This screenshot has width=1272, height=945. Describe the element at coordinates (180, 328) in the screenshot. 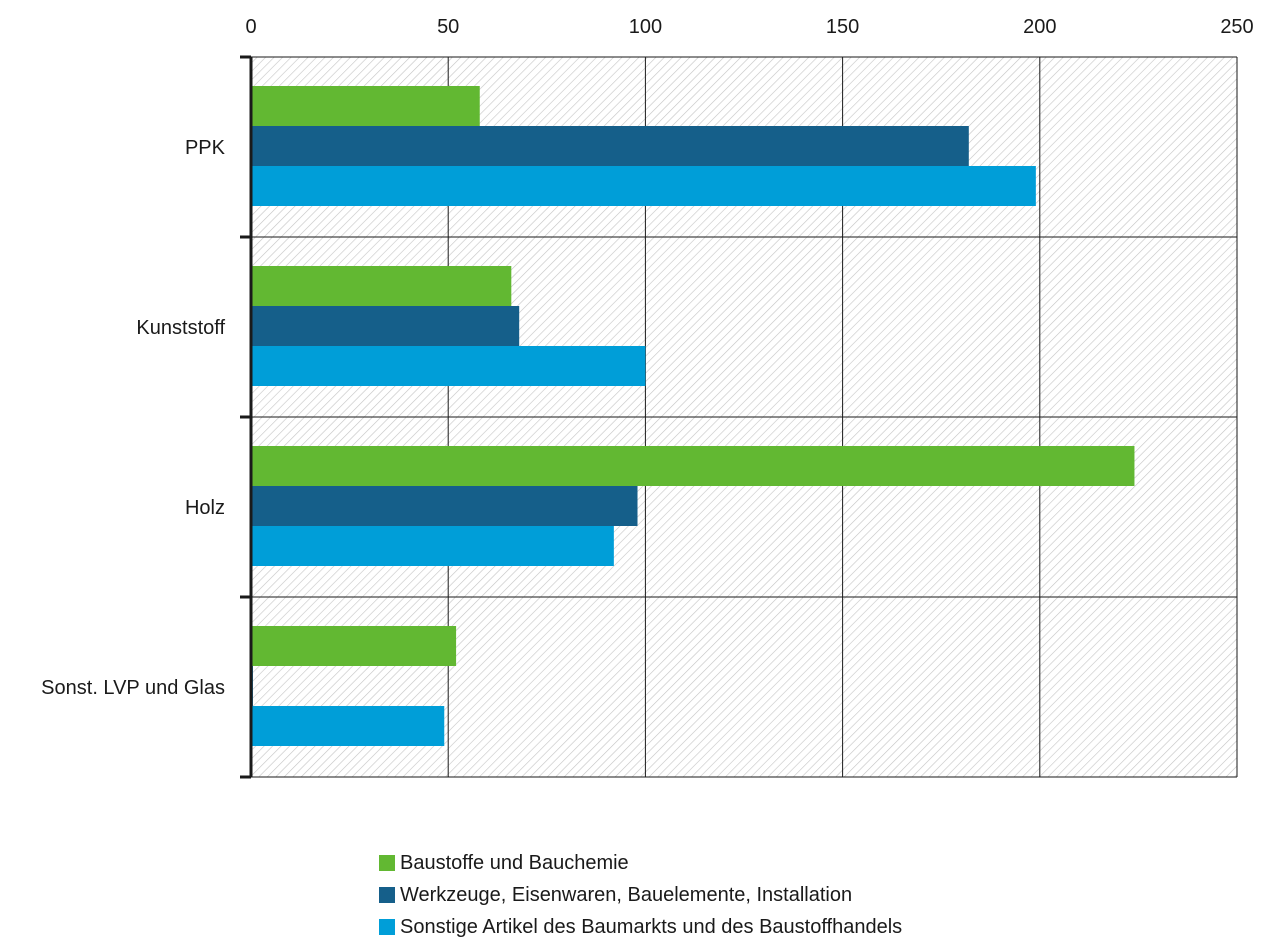

I see `category-label-1: Kunststoff` at that location.